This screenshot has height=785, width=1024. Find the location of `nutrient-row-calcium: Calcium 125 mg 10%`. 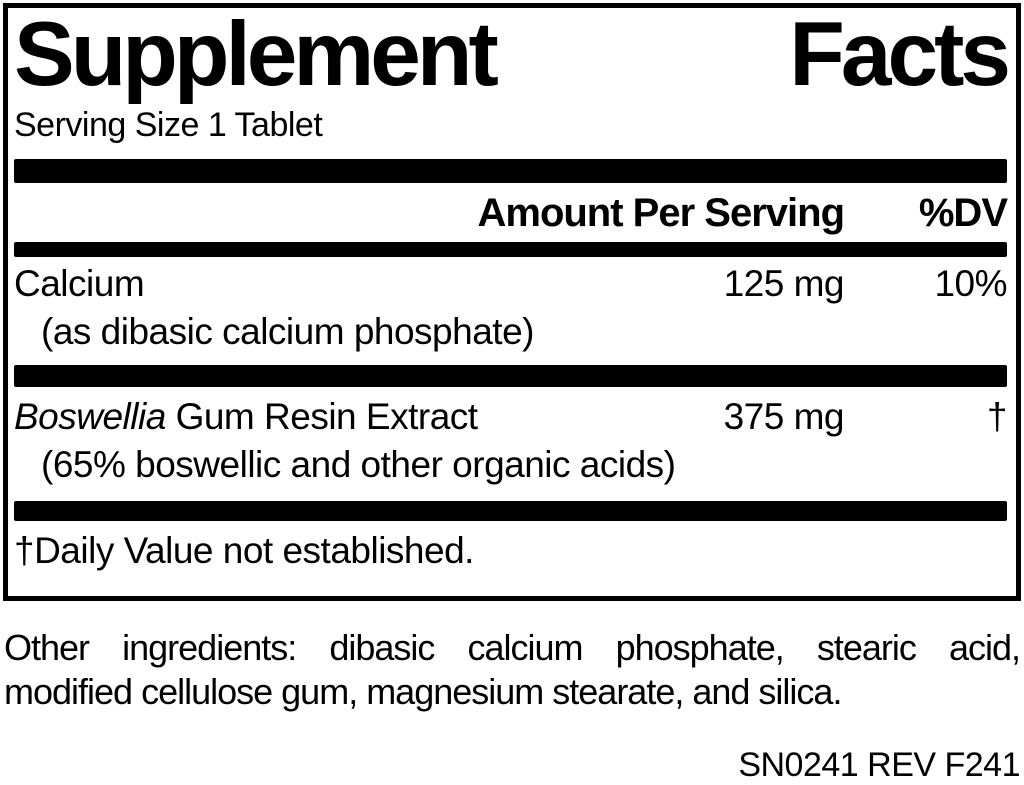

nutrient-row-calcium: Calcium 125 mg 10% is located at coordinates (511, 284).